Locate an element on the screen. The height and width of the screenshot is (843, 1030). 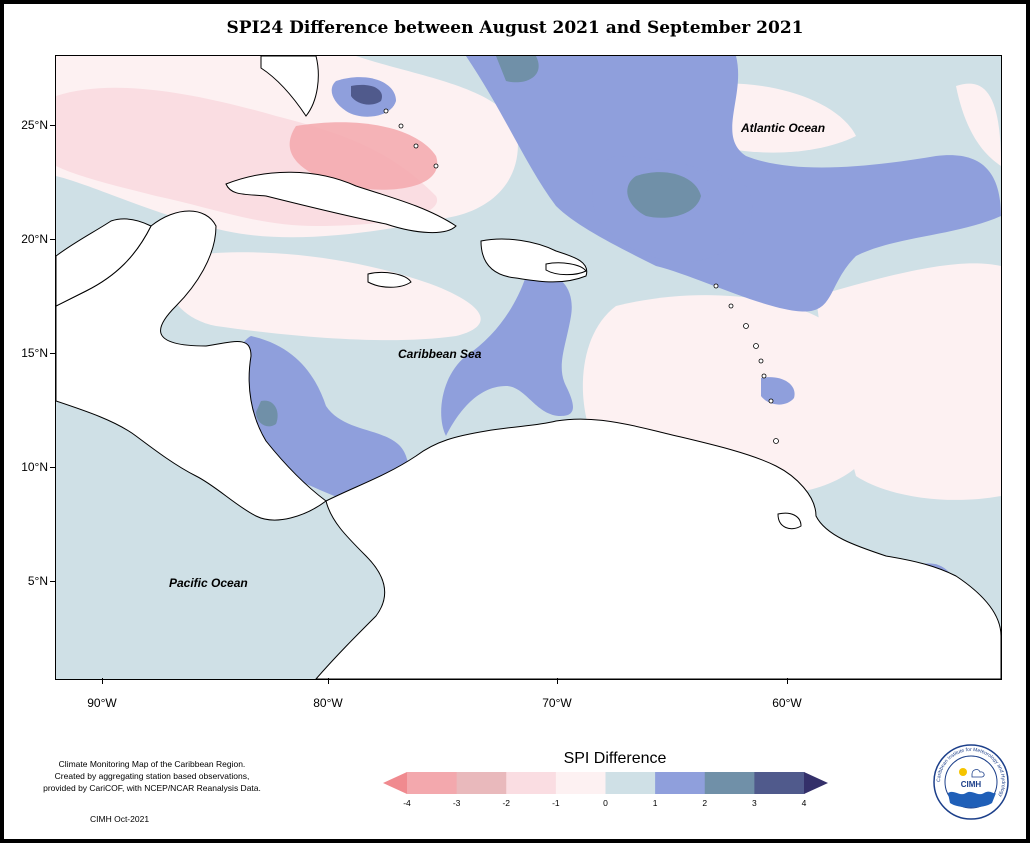
label-pacific-ocean: Pacific Ocean is located at coordinates (208, 583).